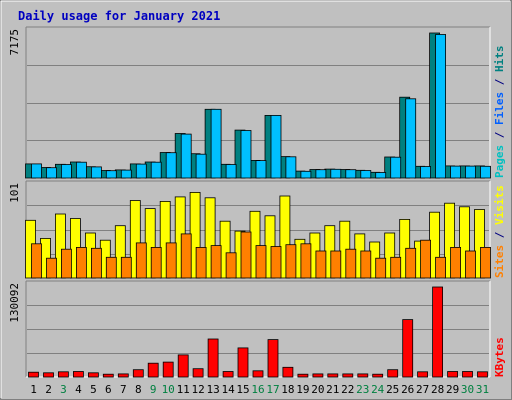 The height and width of the screenshot is (400, 512). I want to click on legend-entry: Files, so click(499, 108).